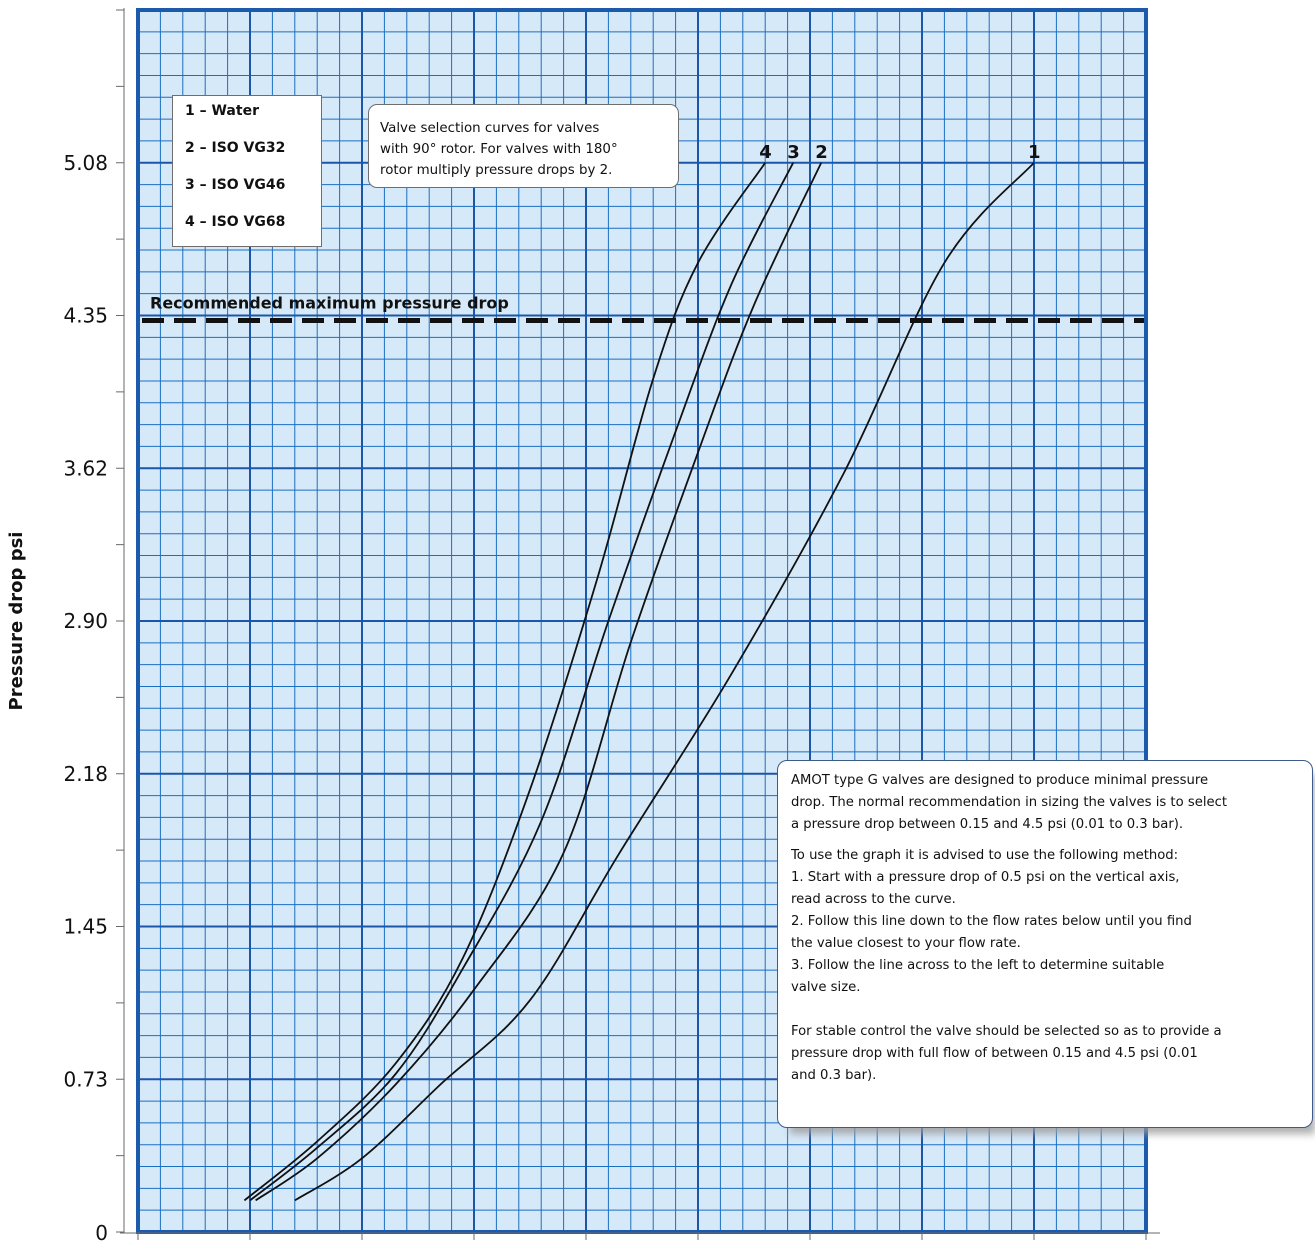 The height and width of the screenshot is (1243, 1315). I want to click on note-line: rotor multiply pressure drops by 2., so click(496, 170).